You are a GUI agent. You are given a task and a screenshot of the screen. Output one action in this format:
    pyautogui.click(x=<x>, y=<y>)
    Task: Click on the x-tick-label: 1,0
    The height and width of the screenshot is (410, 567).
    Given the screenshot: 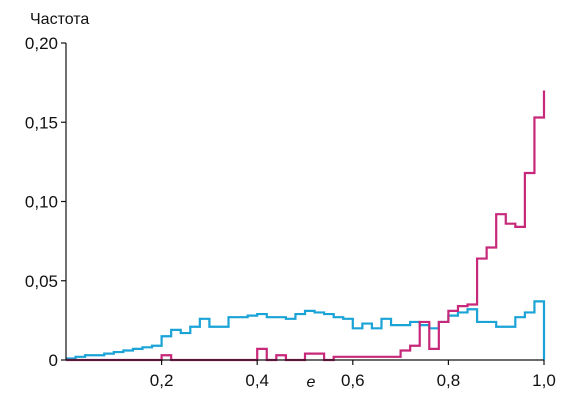 What is the action you would take?
    pyautogui.click(x=544, y=380)
    